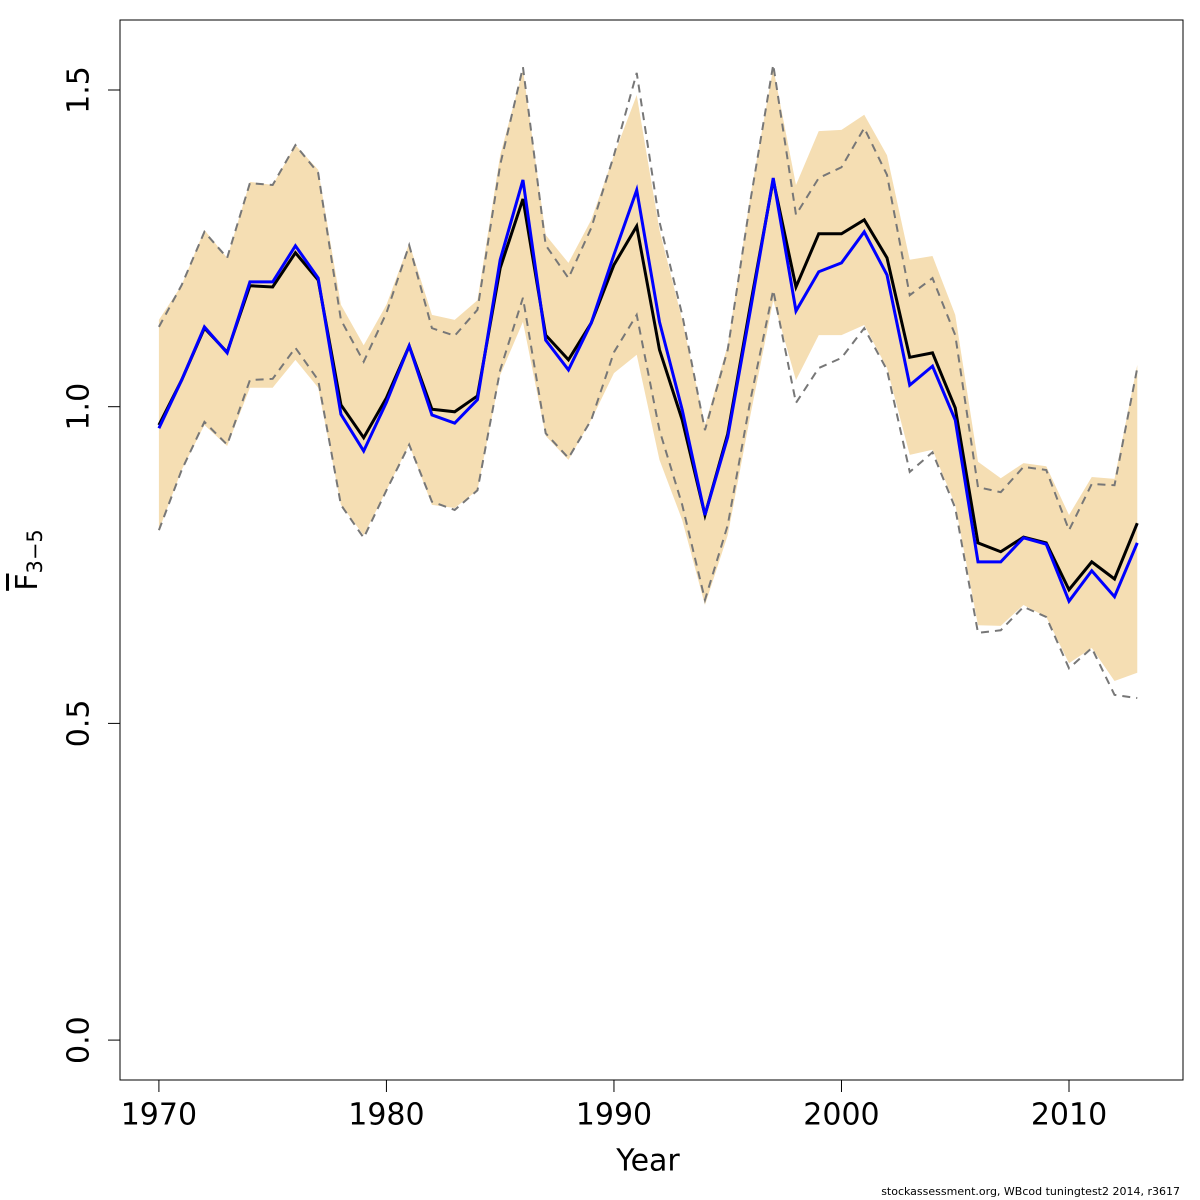  I want to click on x-axis-label: Year, so click(647, 1161).